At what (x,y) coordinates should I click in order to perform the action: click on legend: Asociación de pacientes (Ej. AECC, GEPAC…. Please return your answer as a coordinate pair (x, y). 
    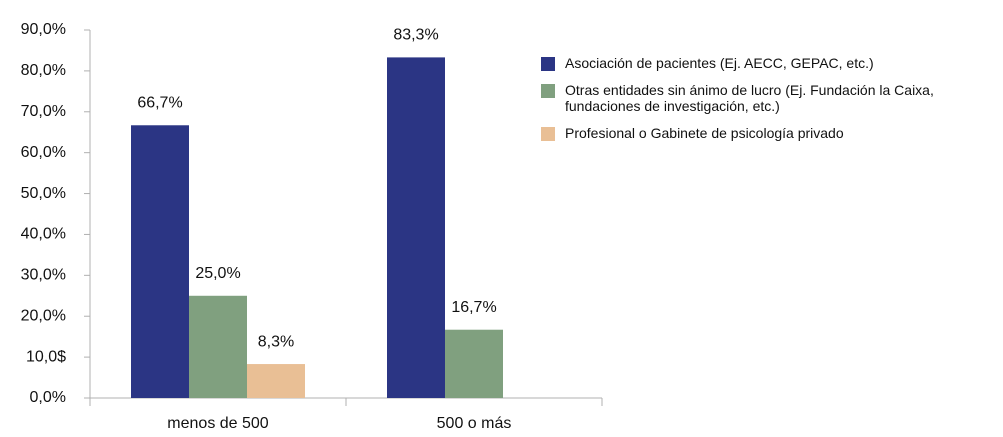
    Looking at the image, I should click on (772, 103).